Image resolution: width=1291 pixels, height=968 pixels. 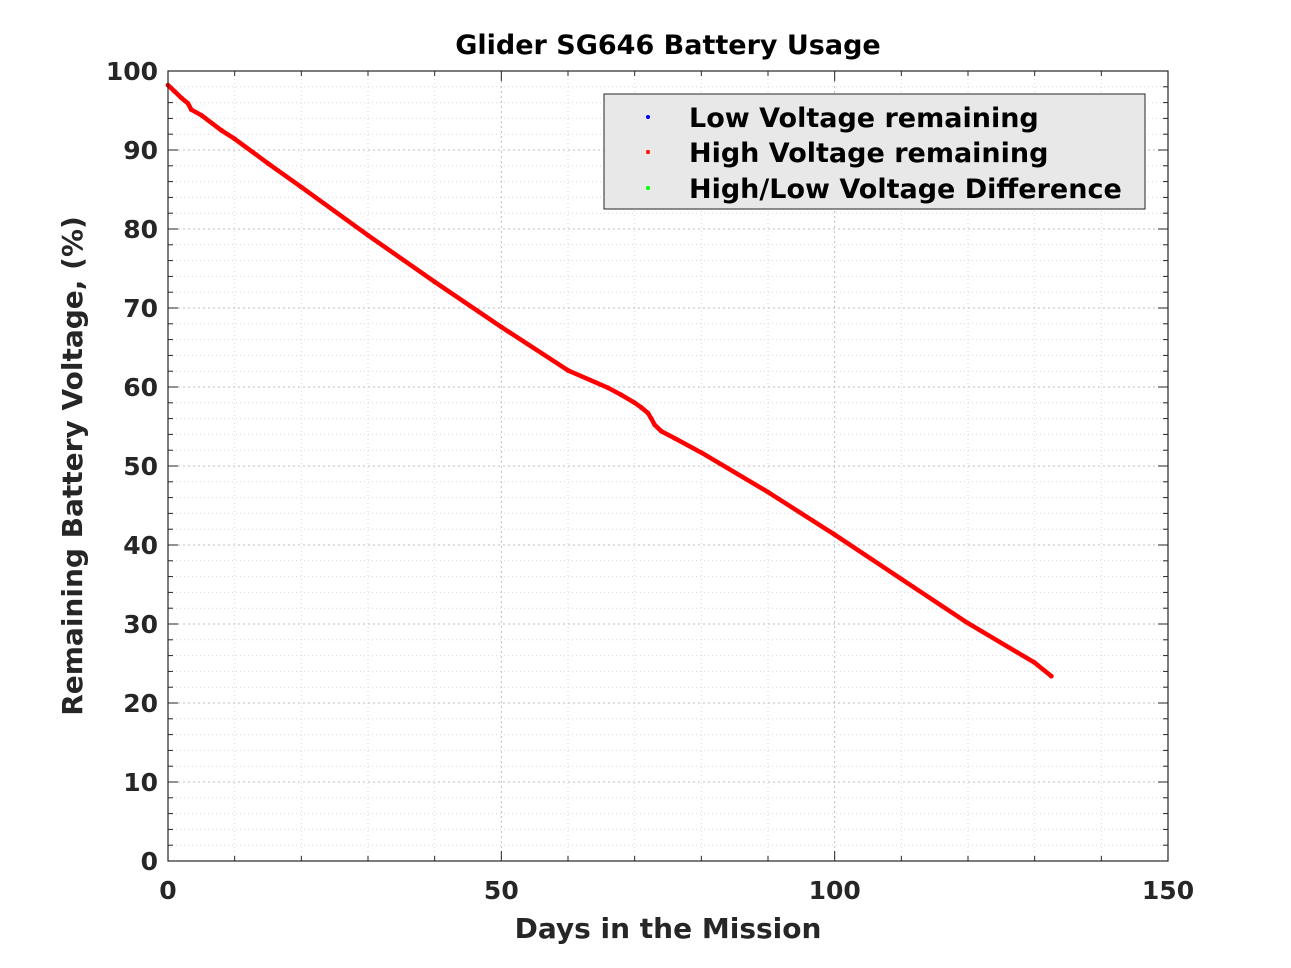 I want to click on y-tick-label: 20, so click(x=140, y=703).